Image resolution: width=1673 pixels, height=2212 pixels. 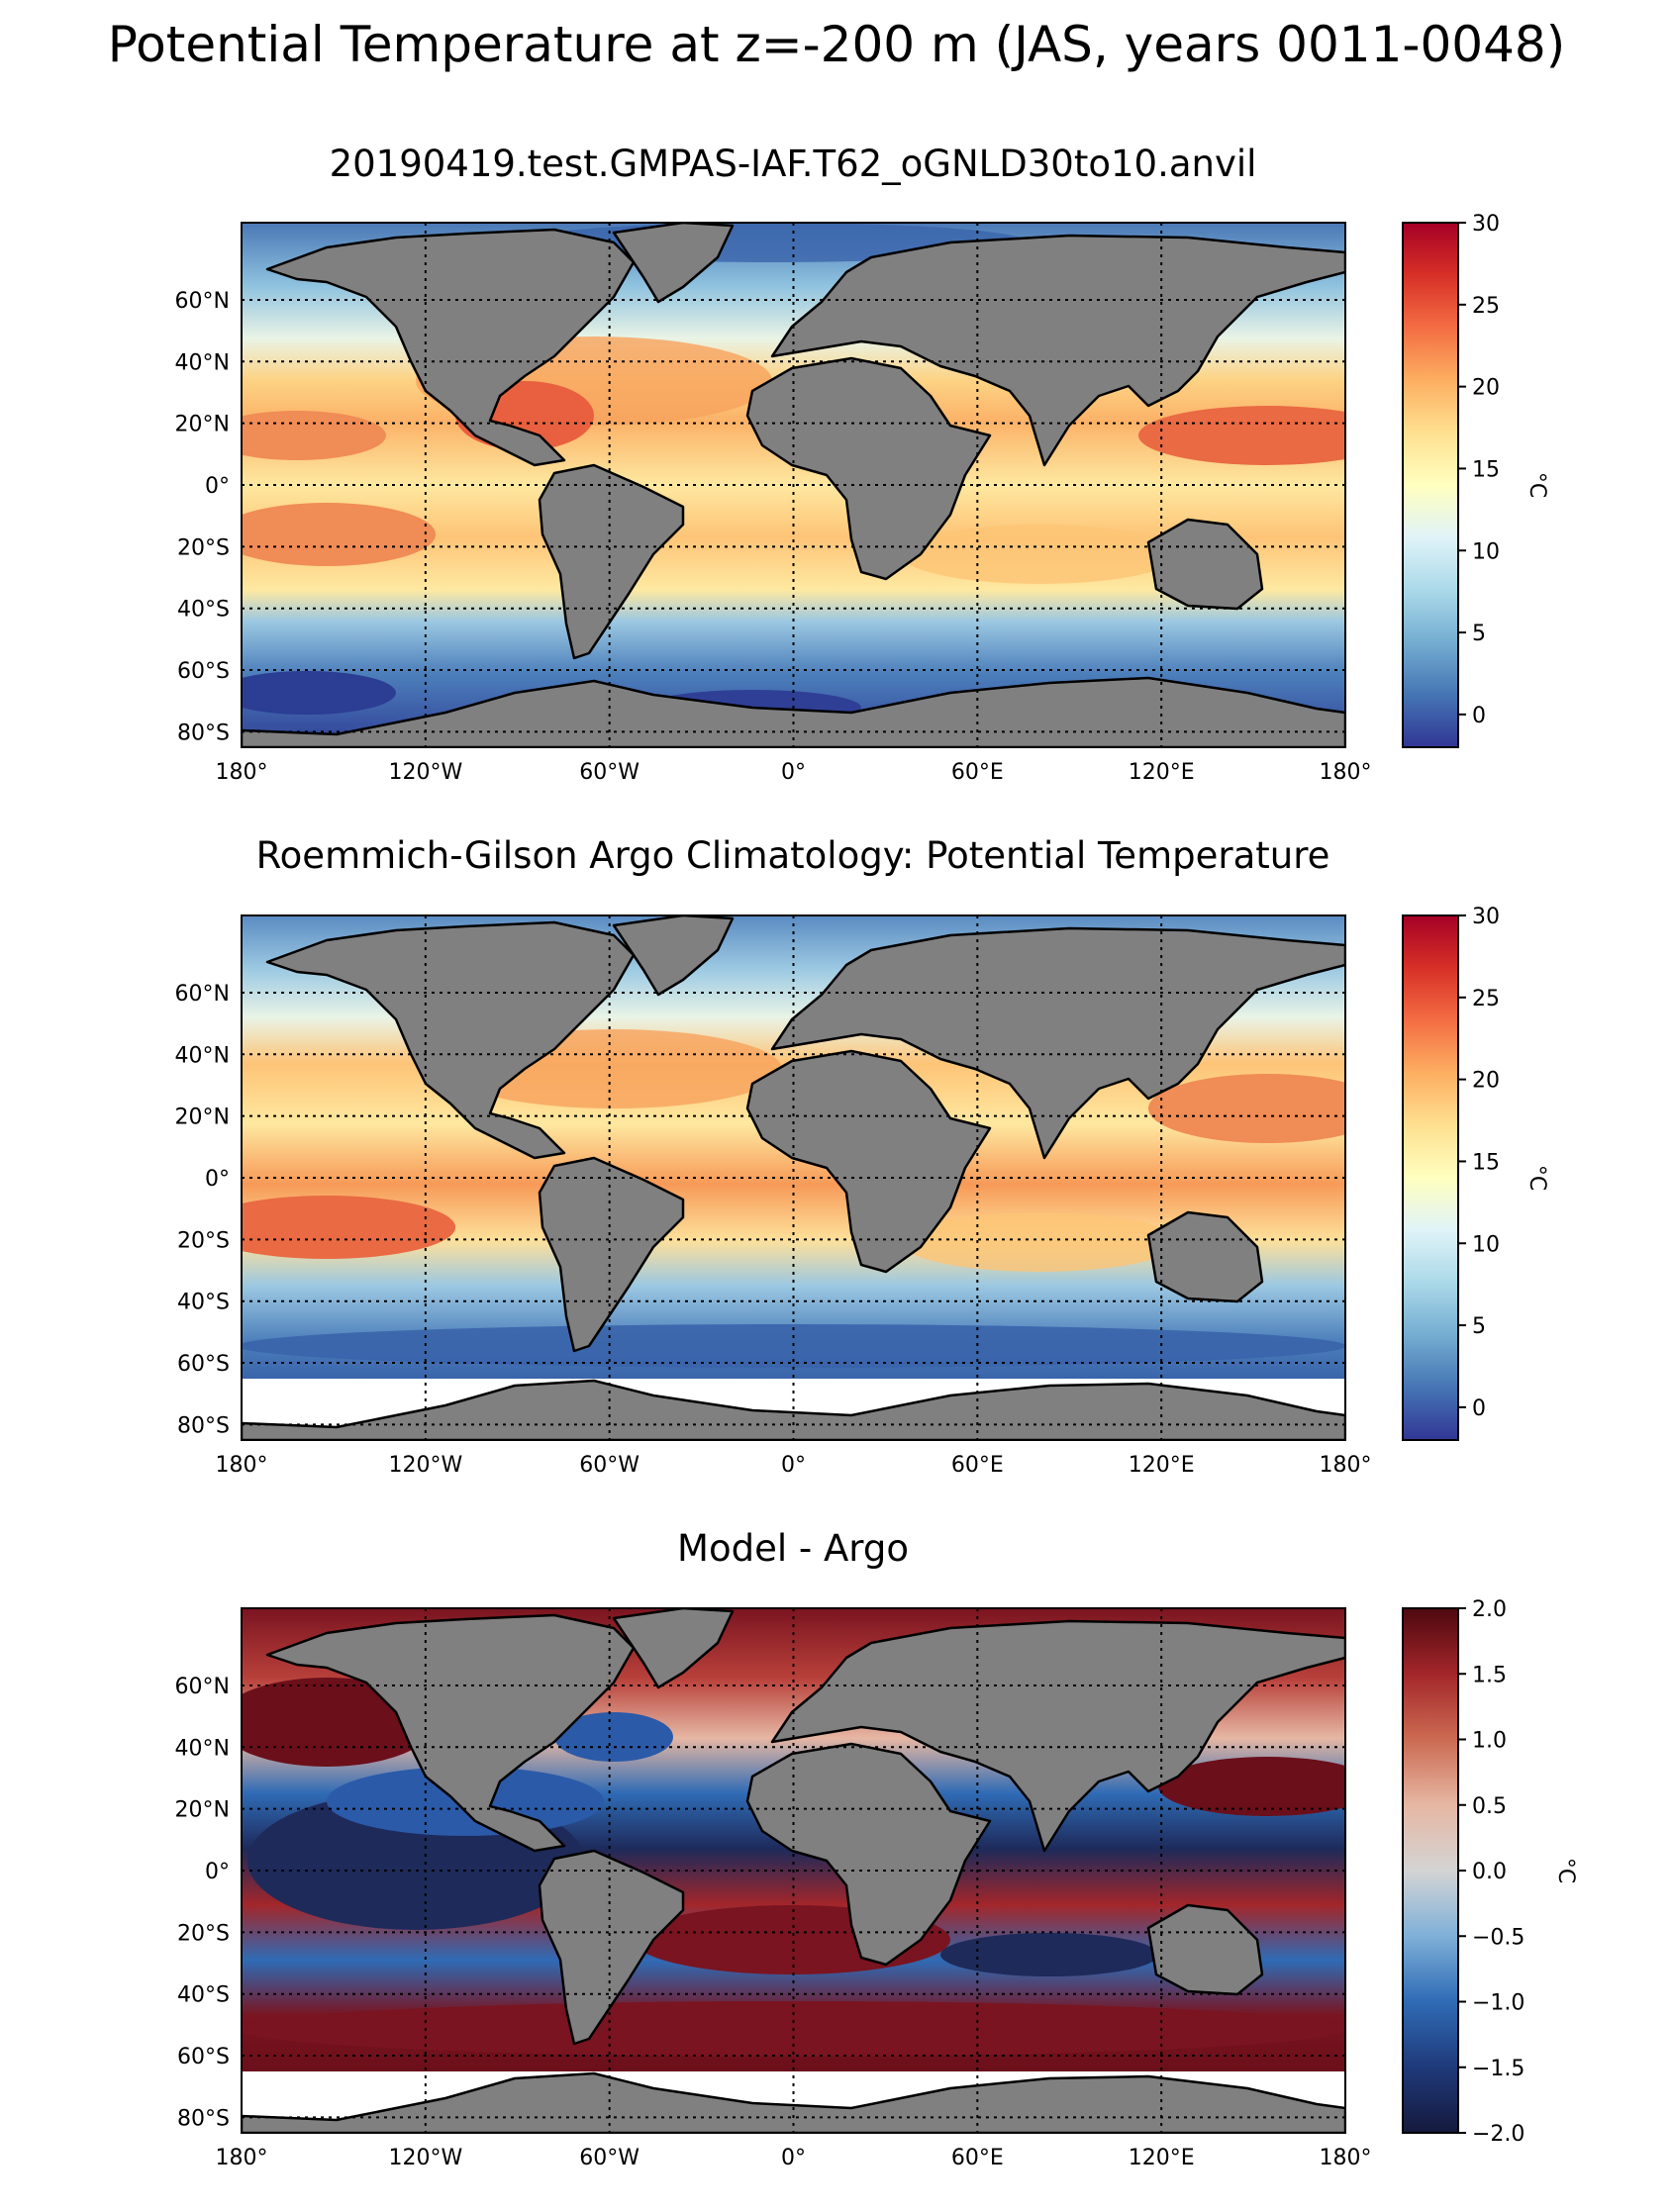 What do you see at coordinates (1489, 1609) in the screenshot?
I see `colorbar-tick-label: 2.0` at bounding box center [1489, 1609].